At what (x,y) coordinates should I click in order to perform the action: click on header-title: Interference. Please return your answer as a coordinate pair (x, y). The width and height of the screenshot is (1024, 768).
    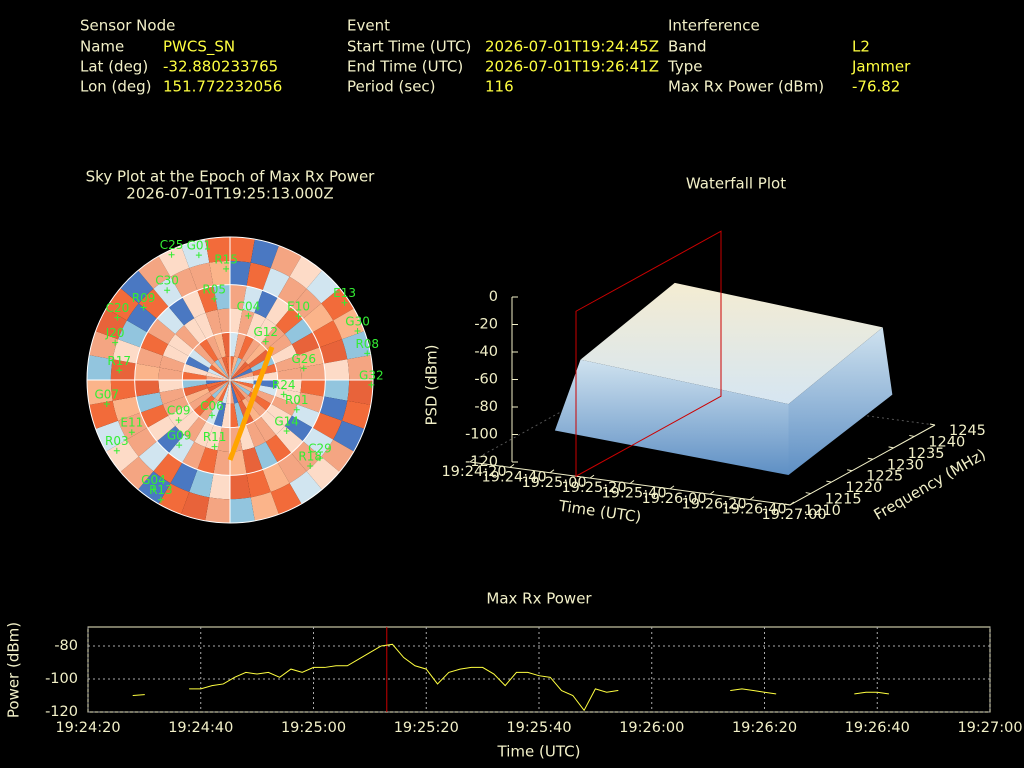
    Looking at the image, I should click on (714, 26).